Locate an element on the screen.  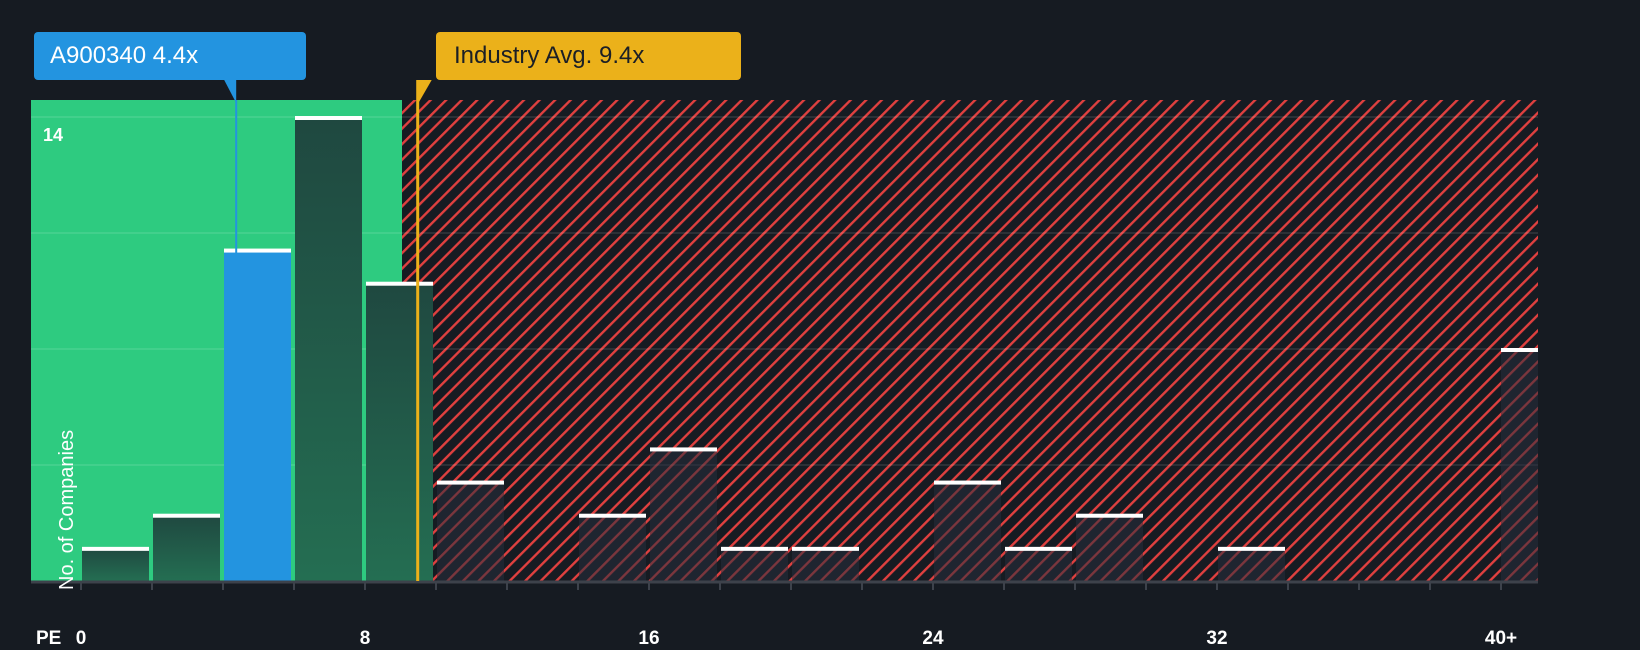
x-tick-label: 32 is located at coordinates (1217, 638).